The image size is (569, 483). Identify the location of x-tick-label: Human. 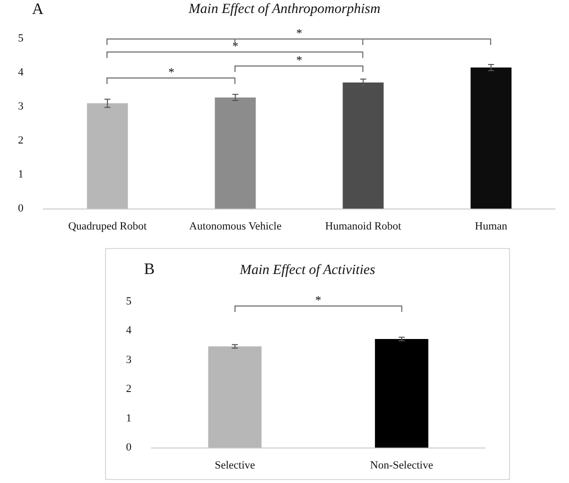
(491, 226).